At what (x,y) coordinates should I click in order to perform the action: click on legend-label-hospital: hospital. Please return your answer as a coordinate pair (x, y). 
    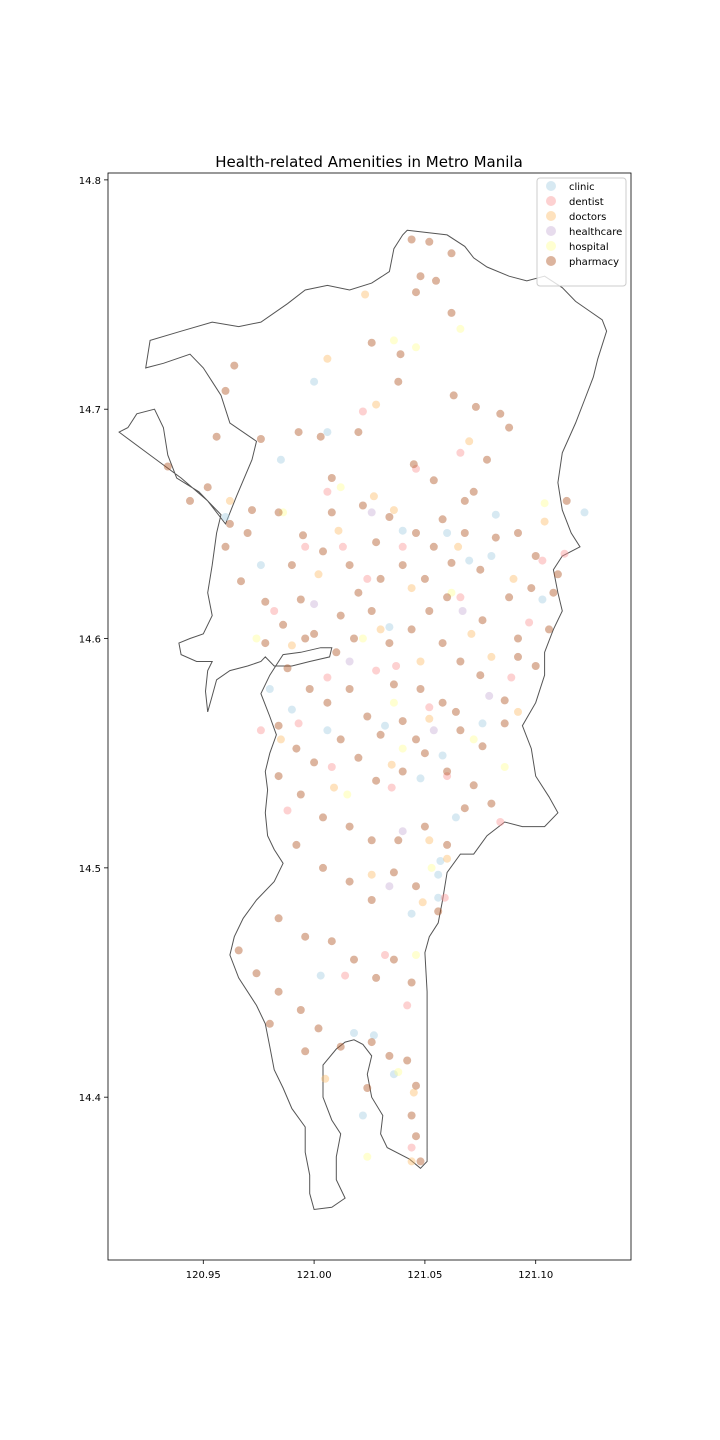
    Looking at the image, I should click on (589, 247).